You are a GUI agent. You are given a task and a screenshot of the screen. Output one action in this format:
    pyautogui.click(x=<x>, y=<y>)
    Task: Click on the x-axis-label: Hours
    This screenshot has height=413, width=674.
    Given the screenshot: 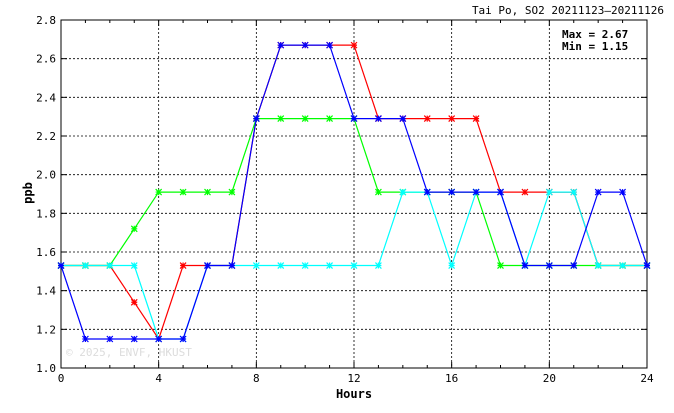 What is the action you would take?
    pyautogui.click(x=354, y=394)
    